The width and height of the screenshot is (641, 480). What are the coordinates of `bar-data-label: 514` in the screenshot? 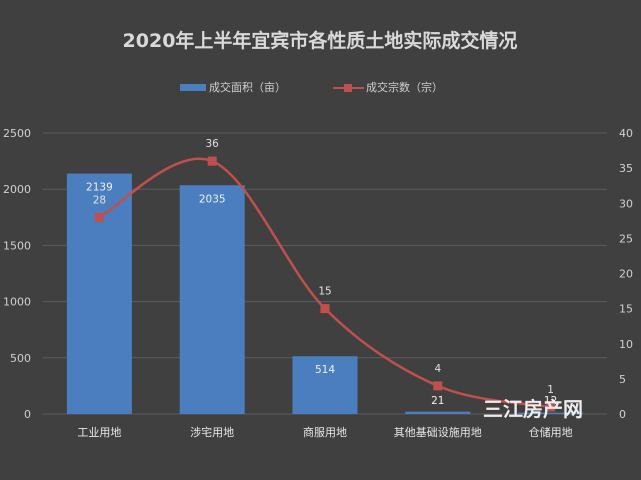 It's located at (325, 370).